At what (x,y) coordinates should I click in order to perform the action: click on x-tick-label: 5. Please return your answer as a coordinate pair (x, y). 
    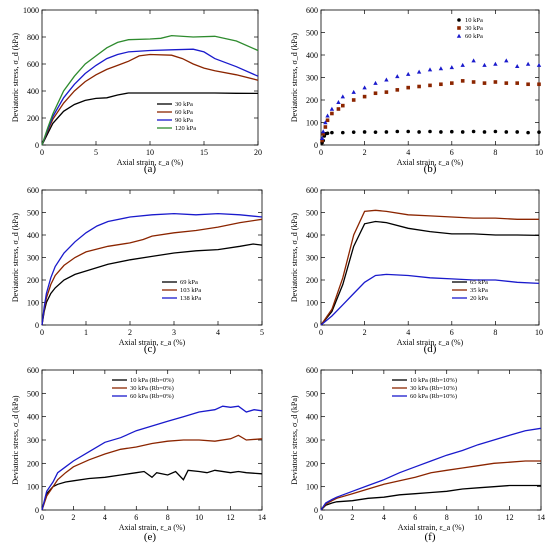
    Looking at the image, I should click on (96, 152).